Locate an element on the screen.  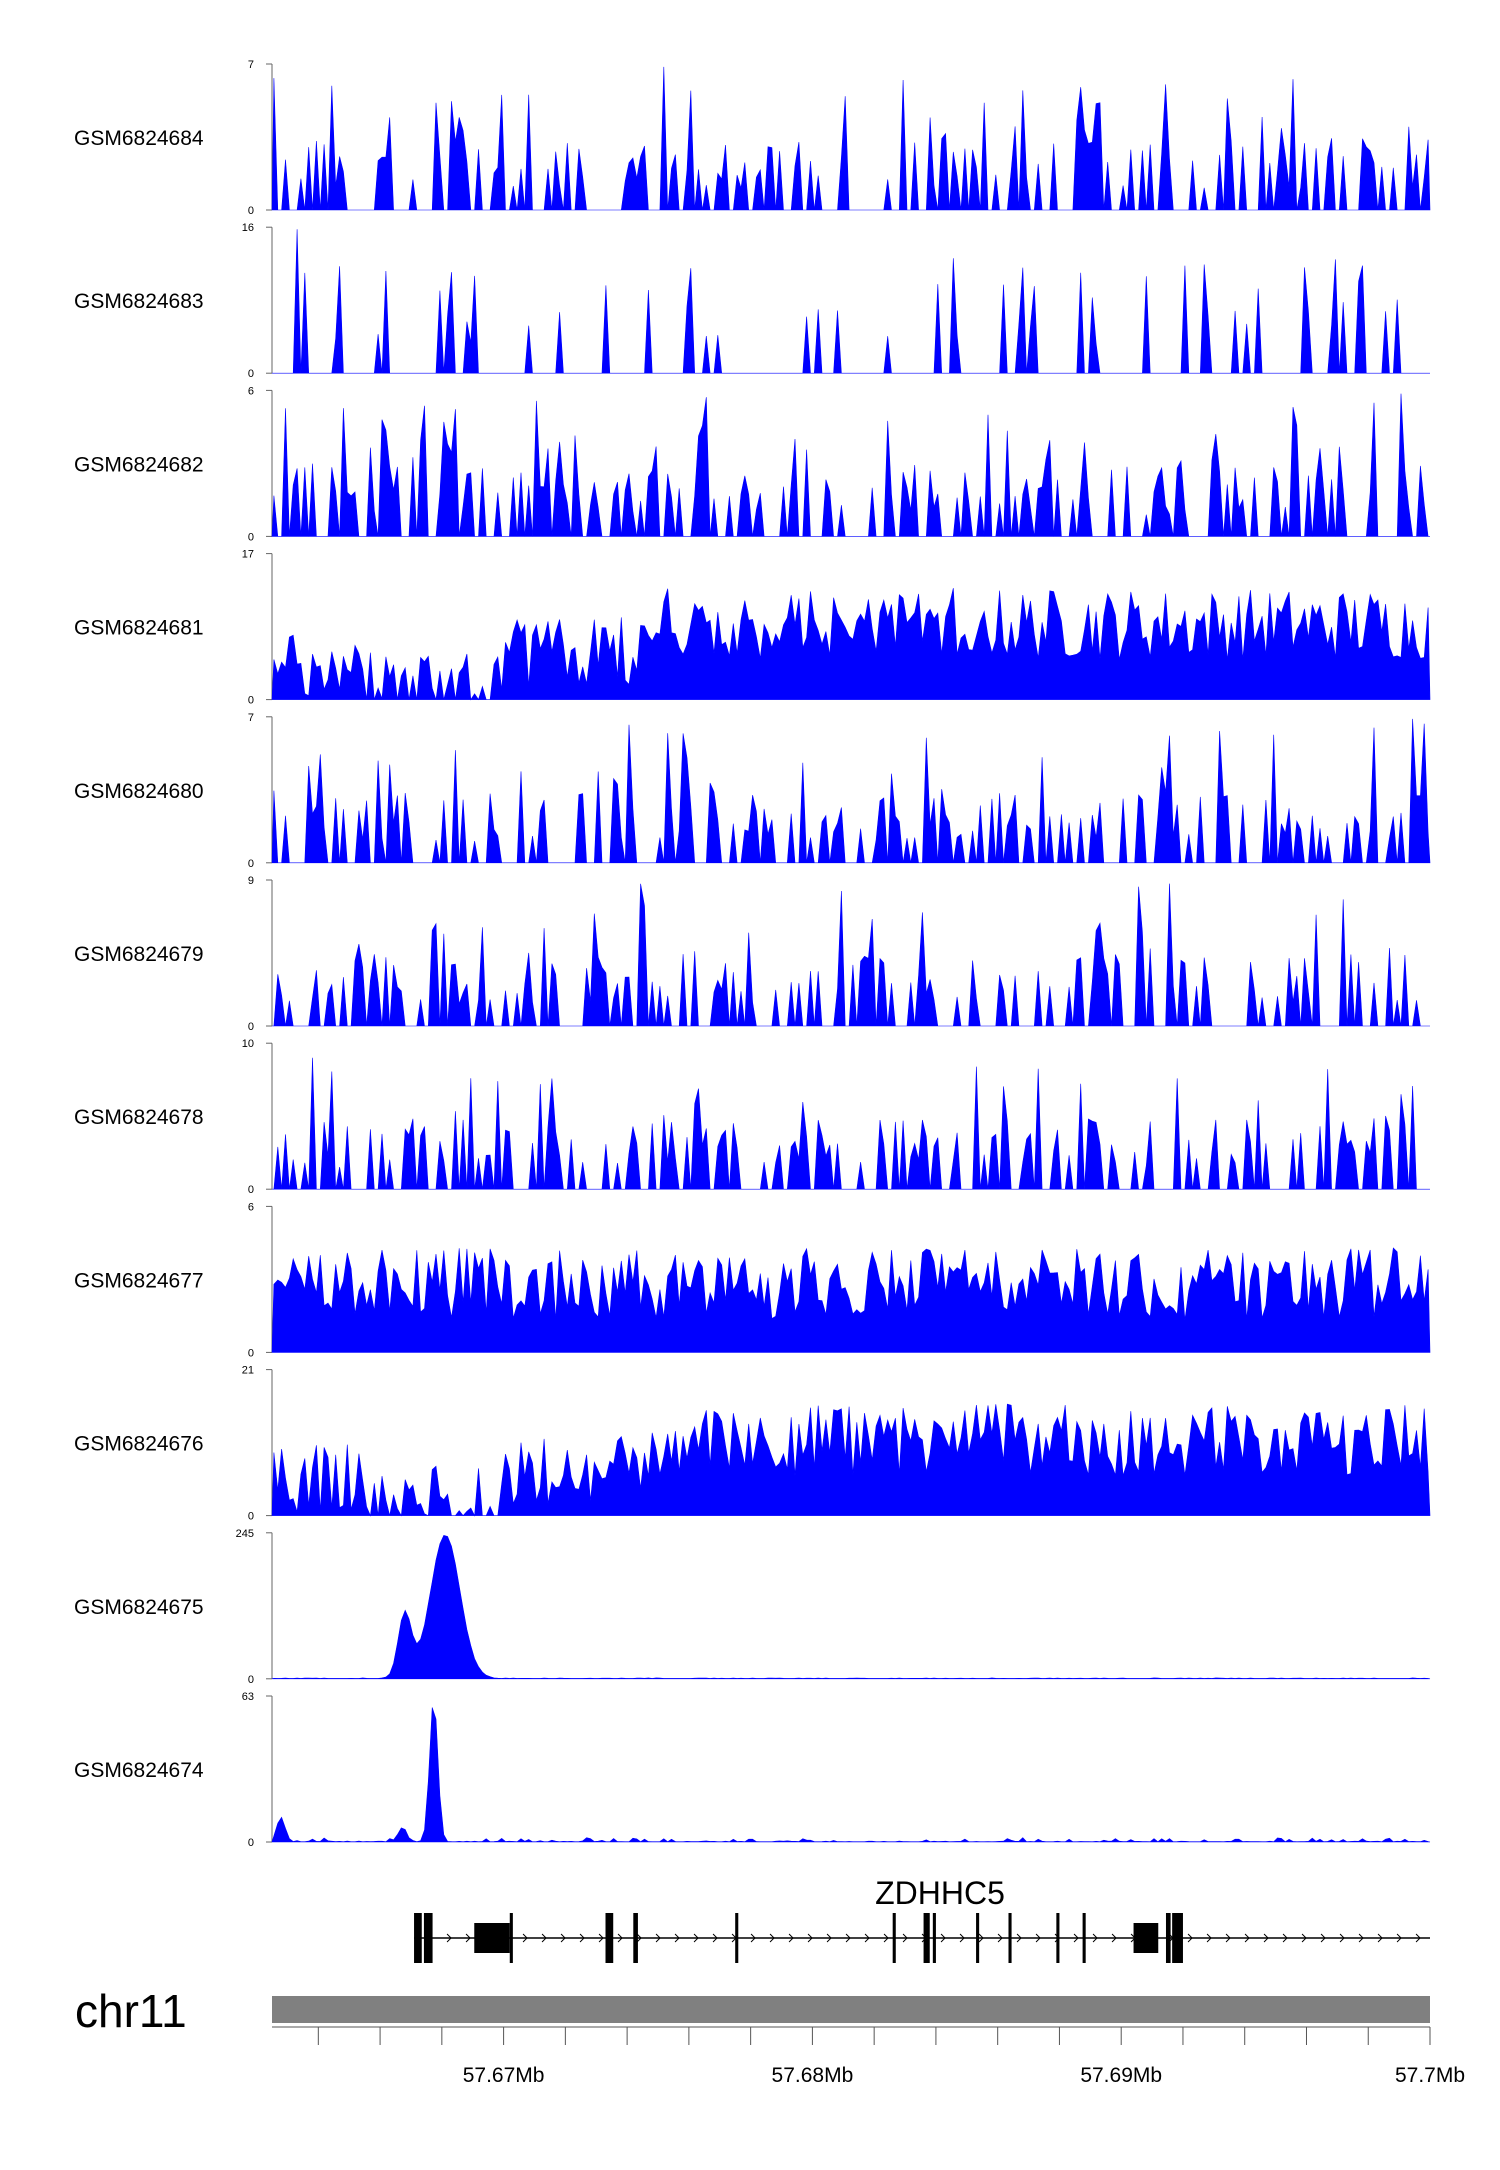
track-label: GSM6824683 is located at coordinates (139, 301).